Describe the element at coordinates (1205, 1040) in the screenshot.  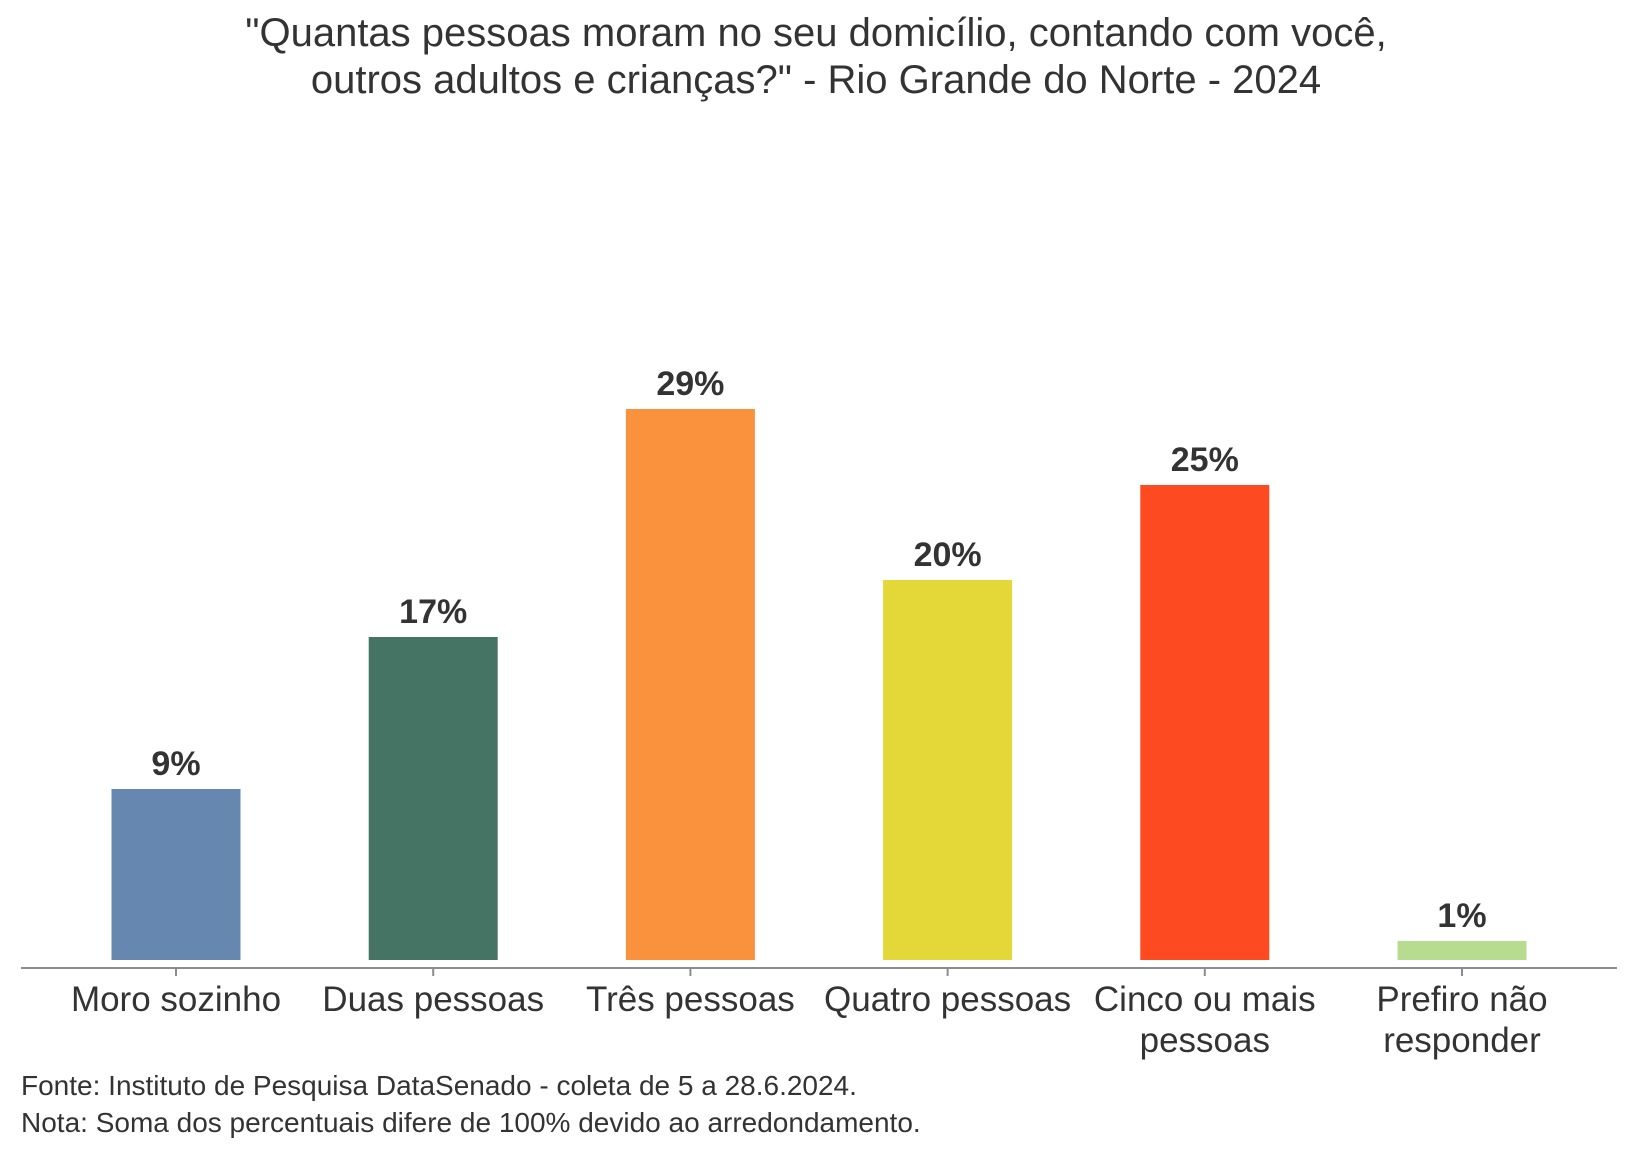
I see `x-label-4-line-1: pessoas` at that location.